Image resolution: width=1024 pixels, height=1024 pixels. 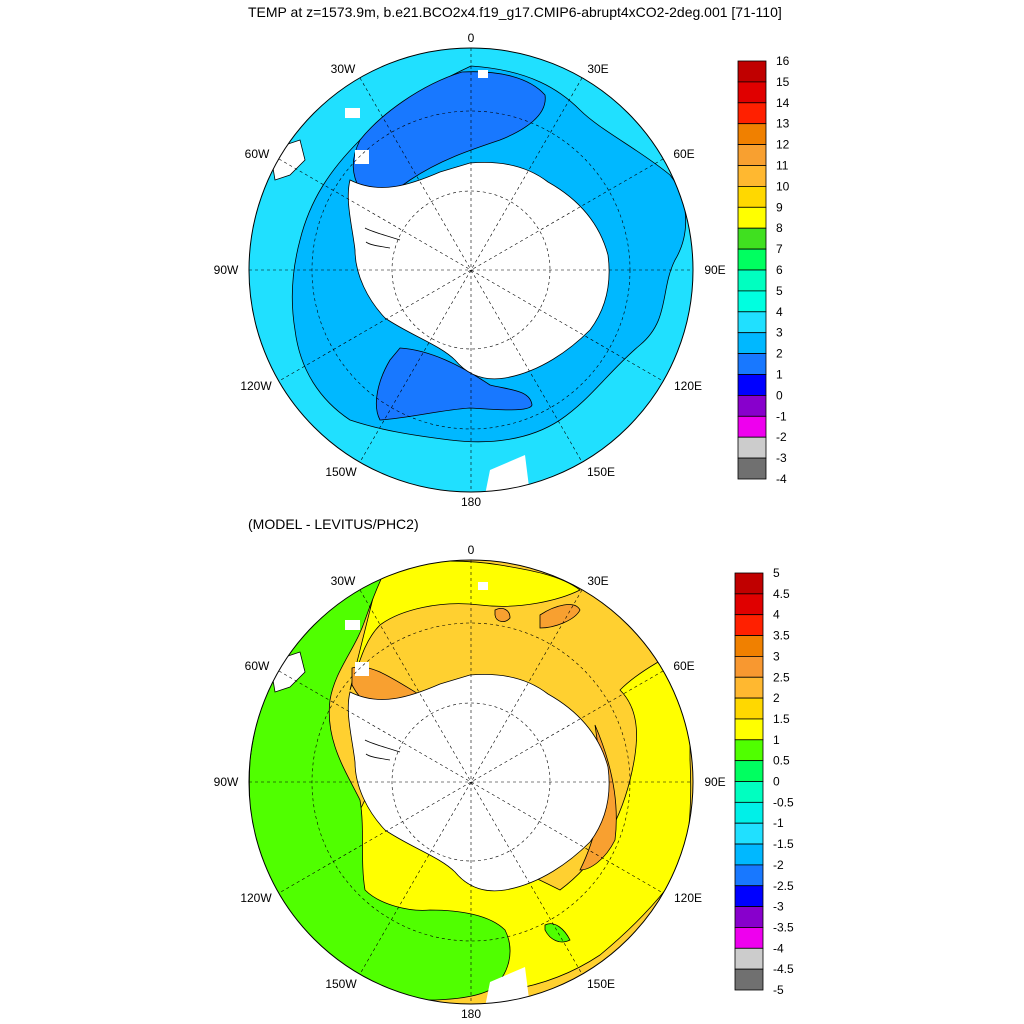 What do you see at coordinates (714, 782) in the screenshot?
I see `lon-label-90e-bottom: 90E` at bounding box center [714, 782].